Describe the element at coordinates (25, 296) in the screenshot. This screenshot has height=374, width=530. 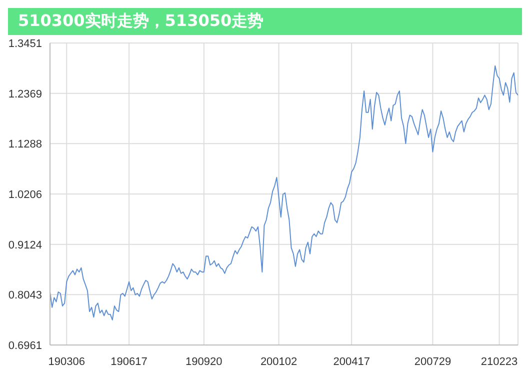
I see `y-tick-label: 0.8043` at that location.